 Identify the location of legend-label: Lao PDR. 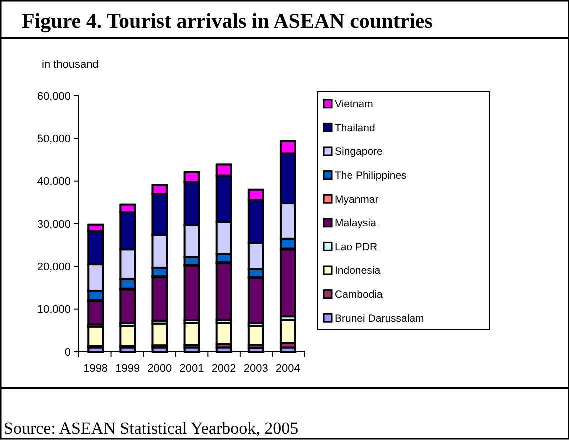
(356, 247).